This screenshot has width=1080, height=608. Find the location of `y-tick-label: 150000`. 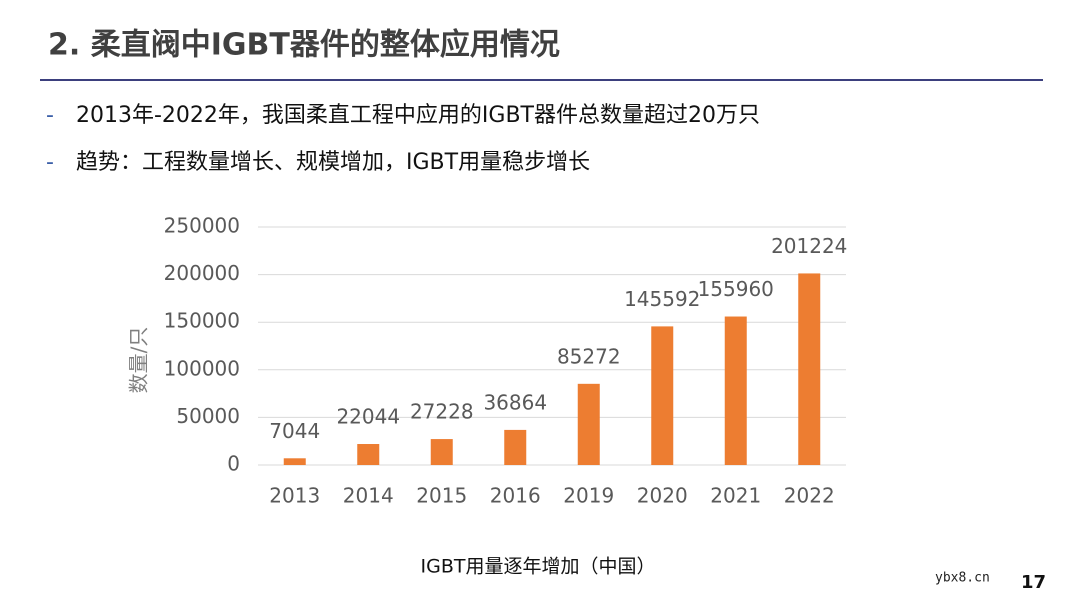

y-tick-label: 150000 is located at coordinates (202, 321).